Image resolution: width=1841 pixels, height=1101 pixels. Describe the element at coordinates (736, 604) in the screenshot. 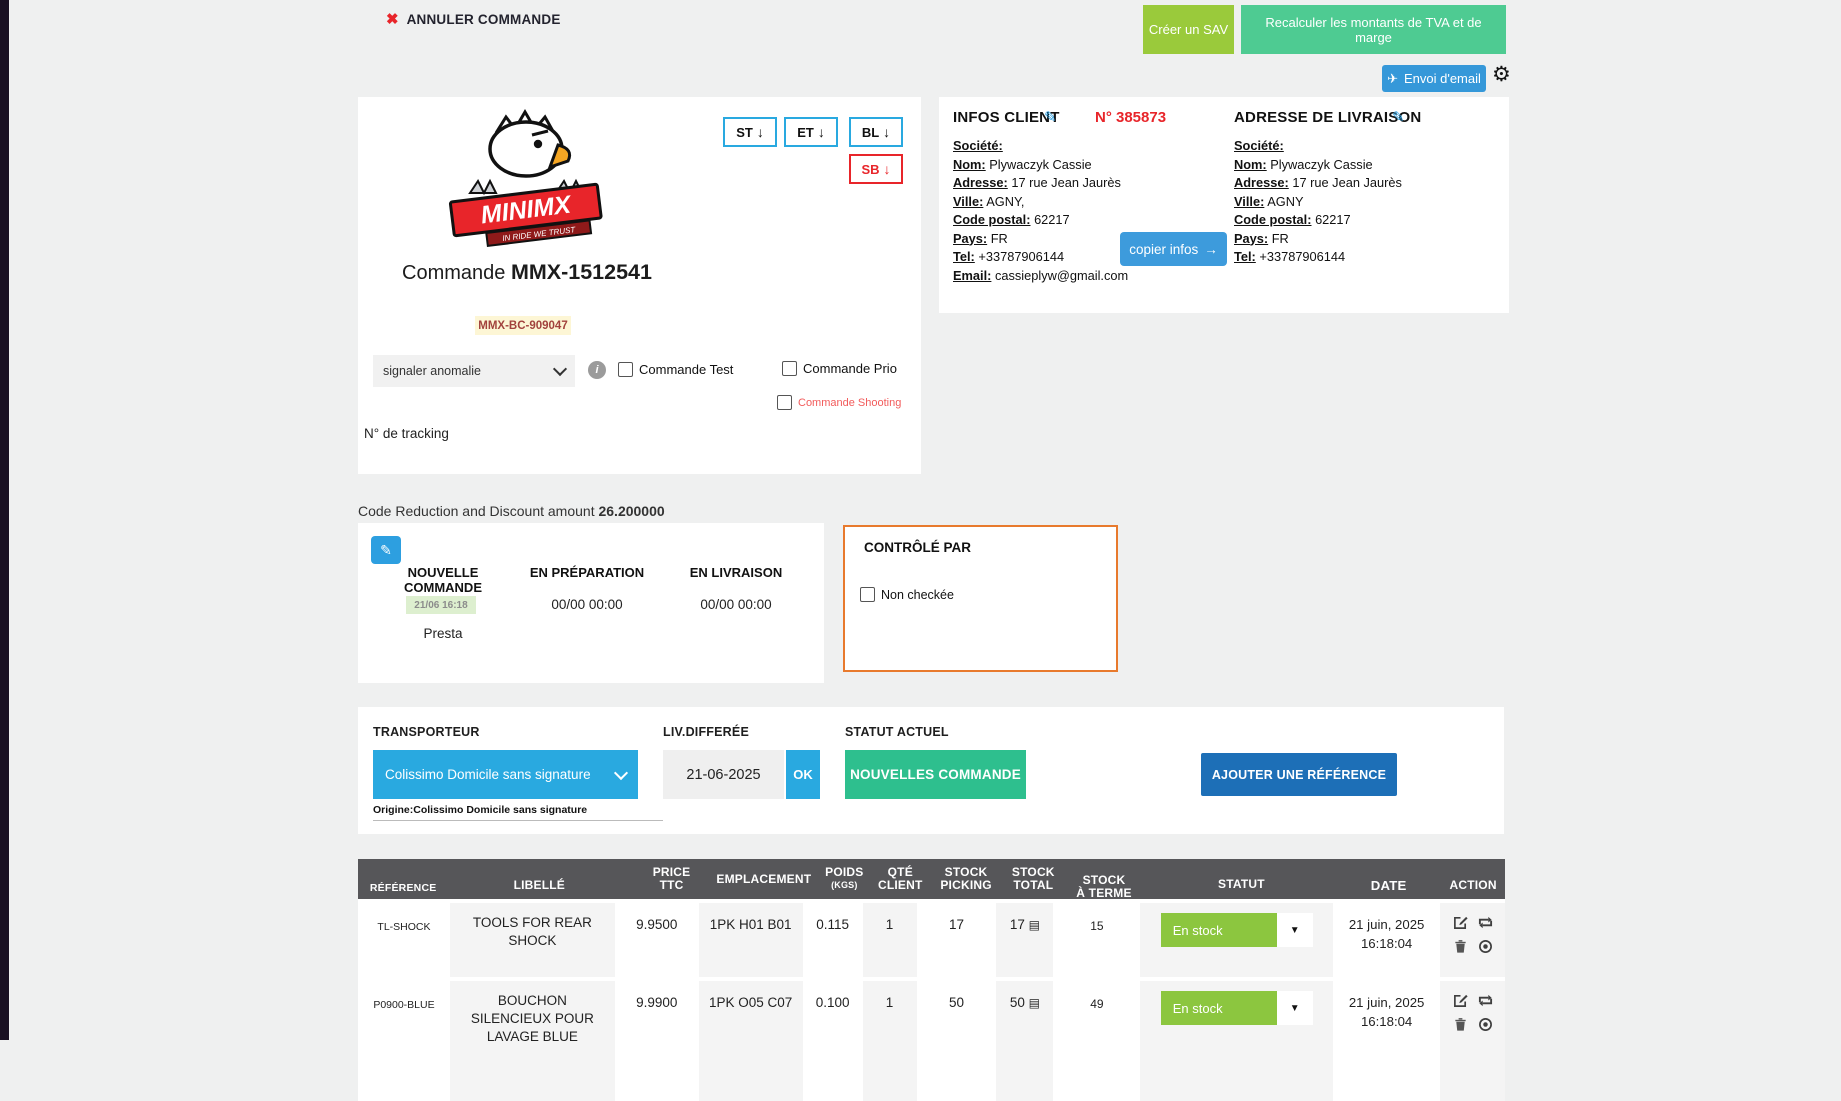

I see `delivery-date: 00/00 00:00` at that location.